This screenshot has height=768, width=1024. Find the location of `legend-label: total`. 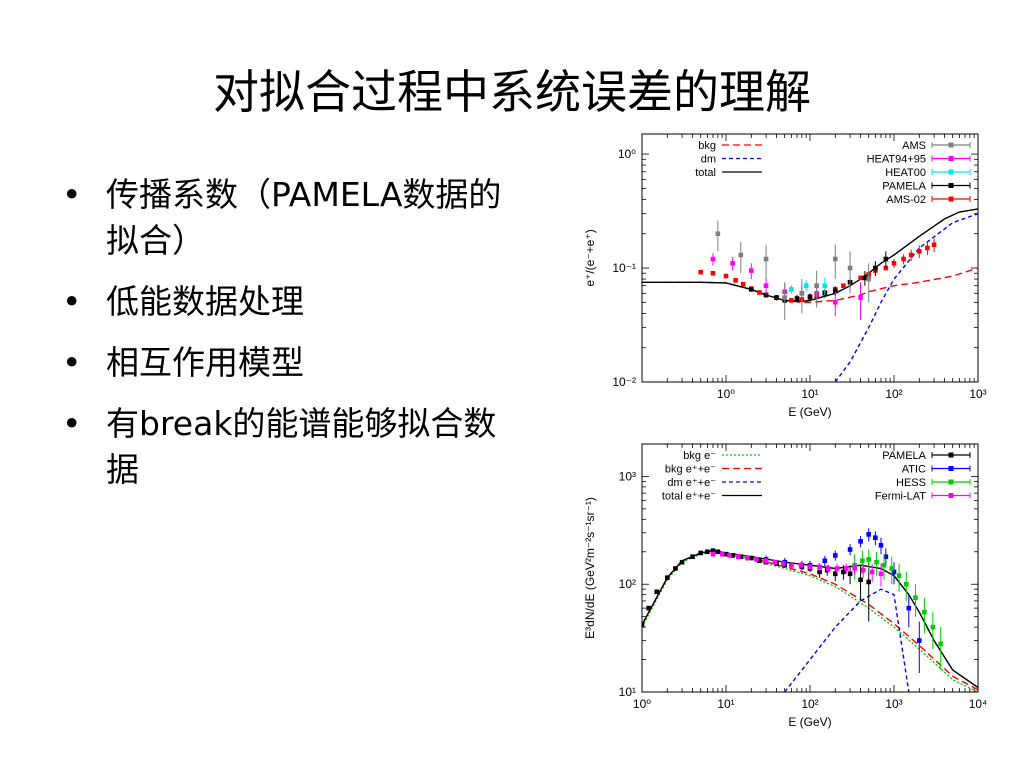

legend-label: total is located at coordinates (705, 173).